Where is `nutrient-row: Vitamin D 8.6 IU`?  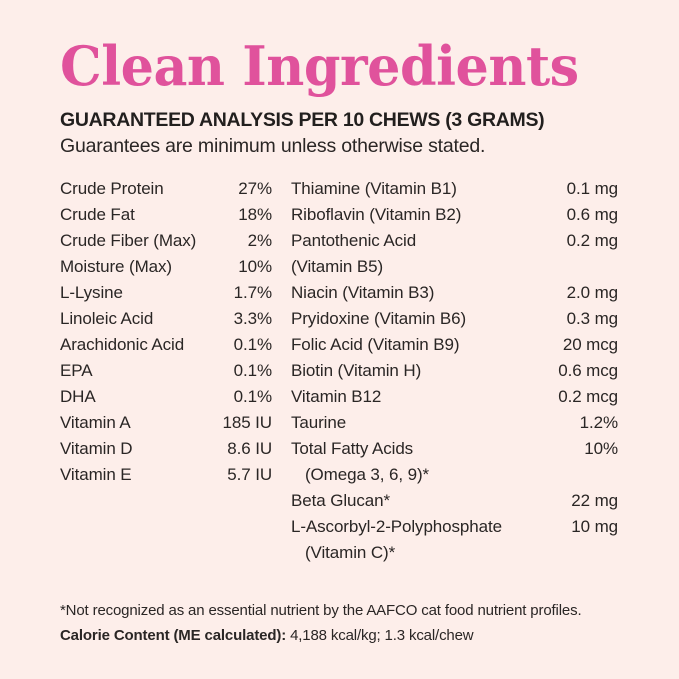 nutrient-row: Vitamin D 8.6 IU is located at coordinates (166, 449).